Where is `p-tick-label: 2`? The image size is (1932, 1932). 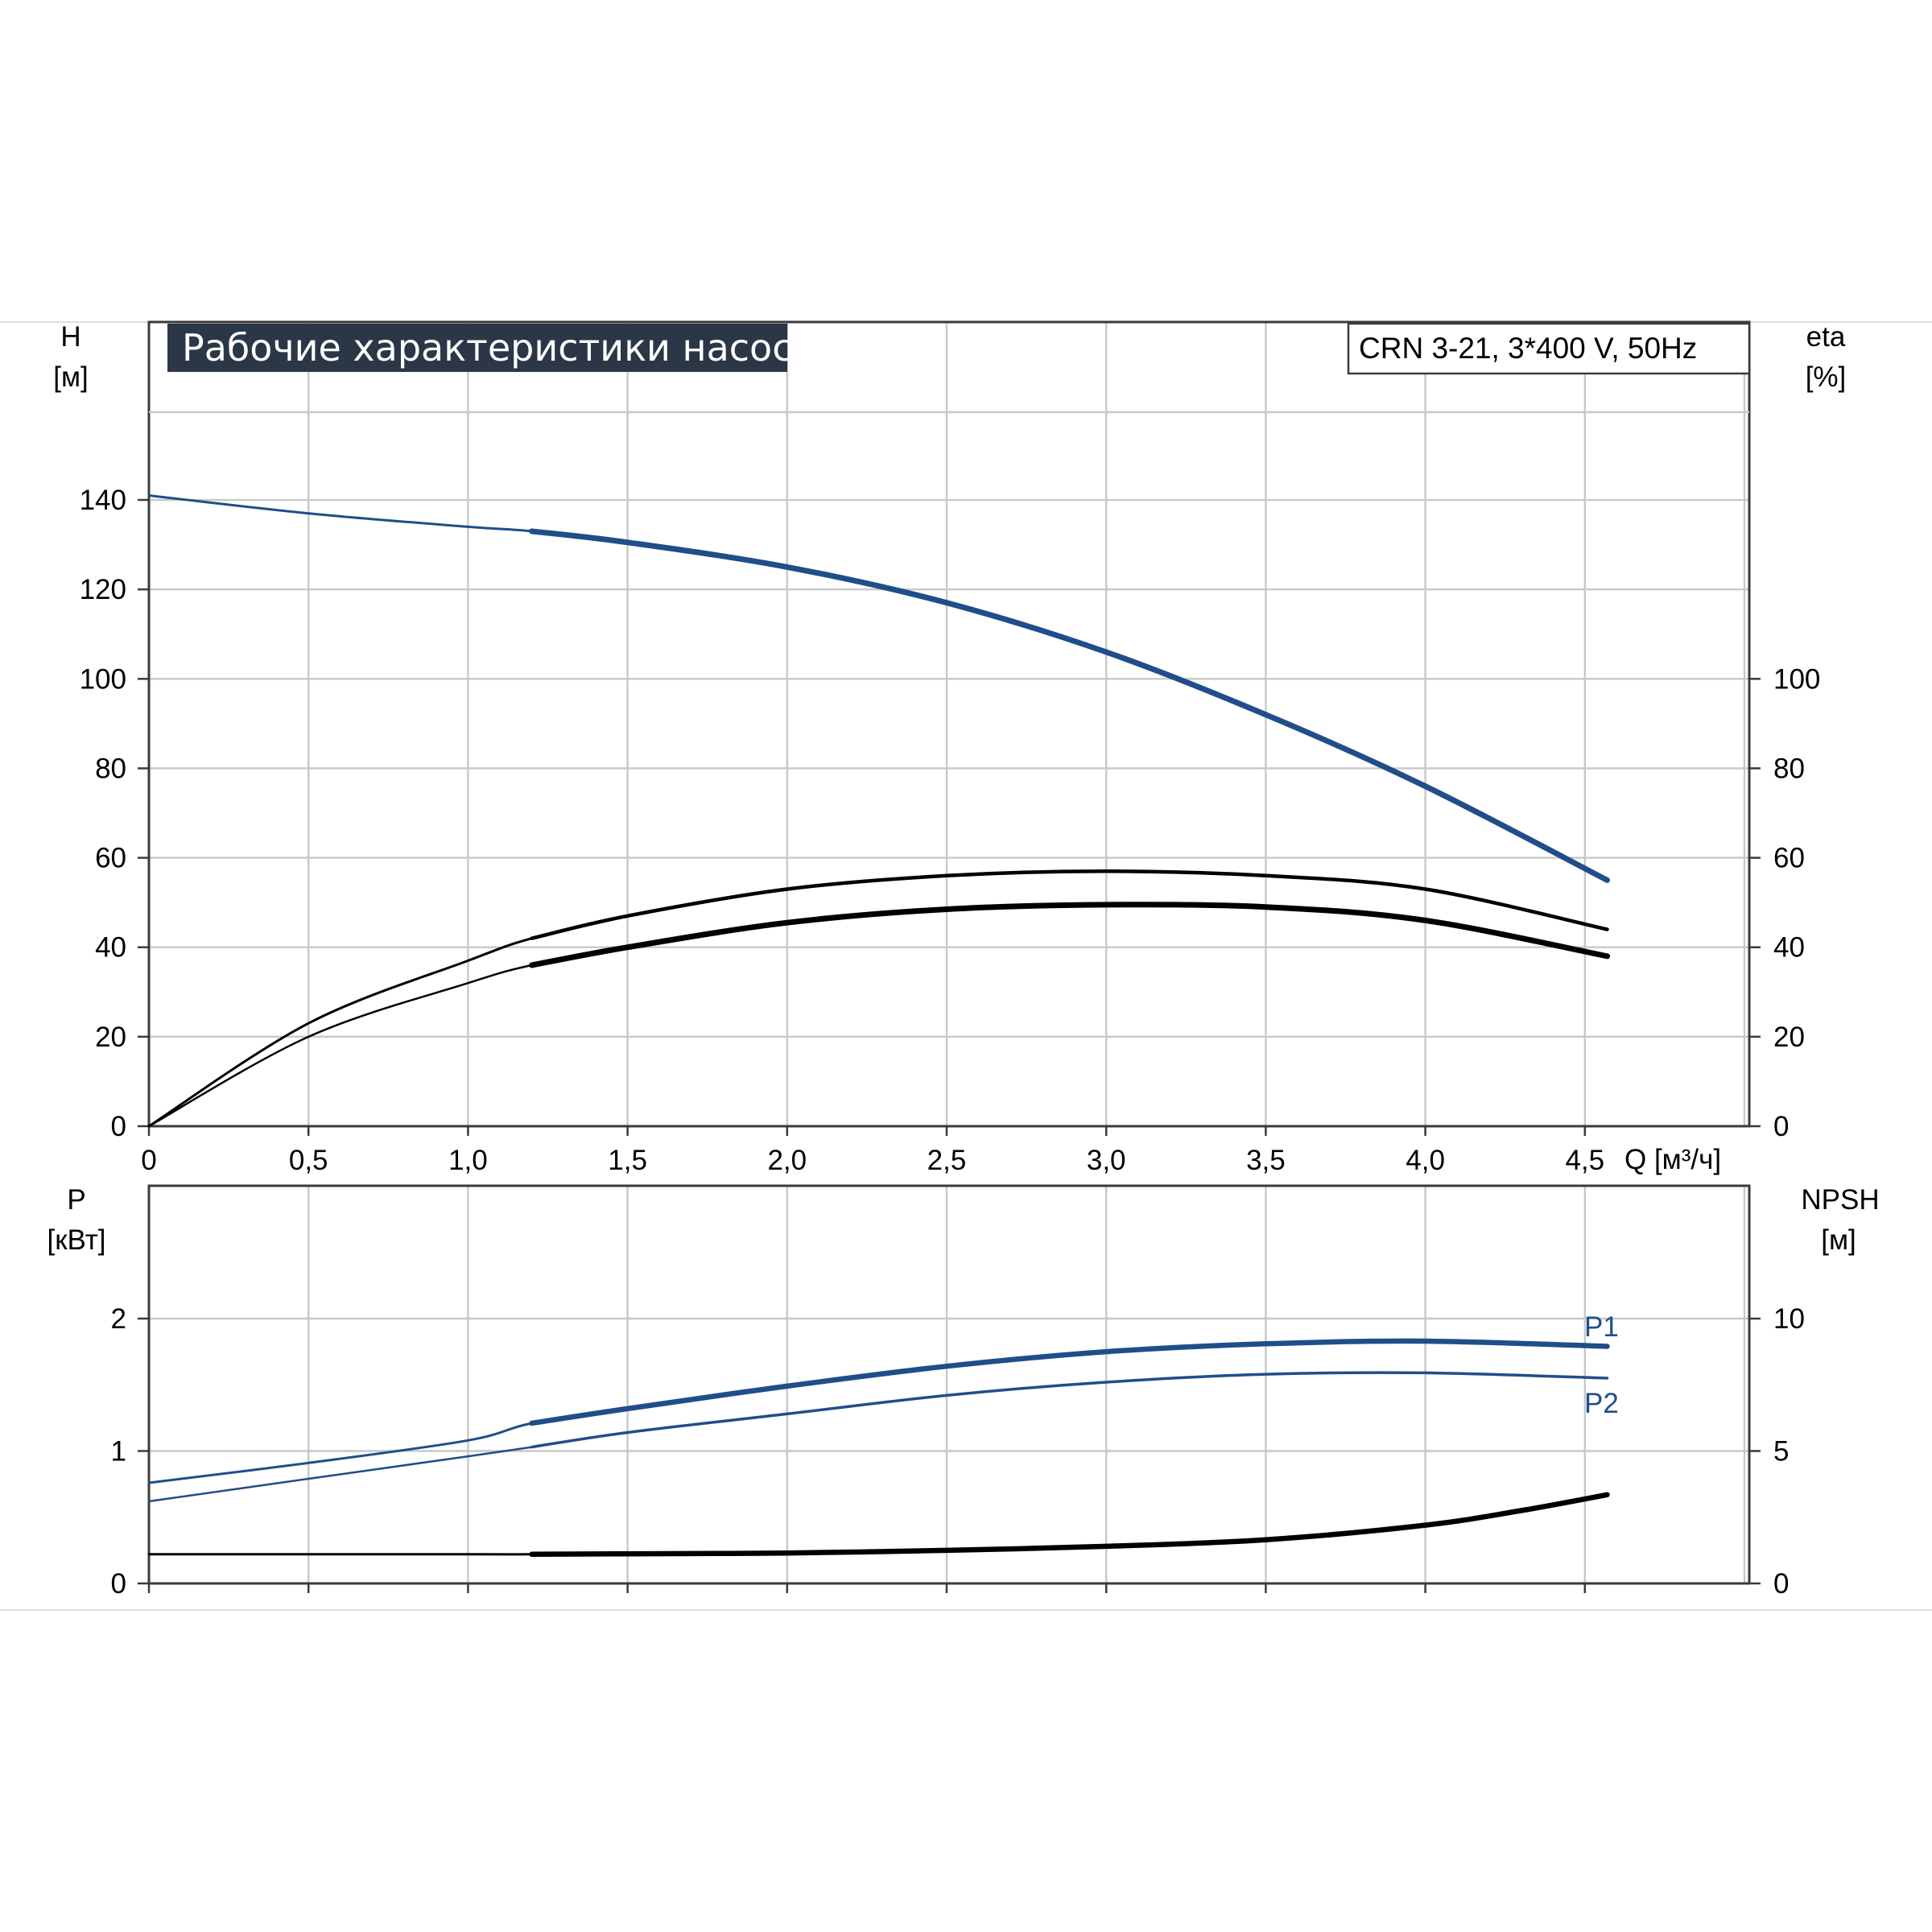
p-tick-label: 2 is located at coordinates (118, 1319).